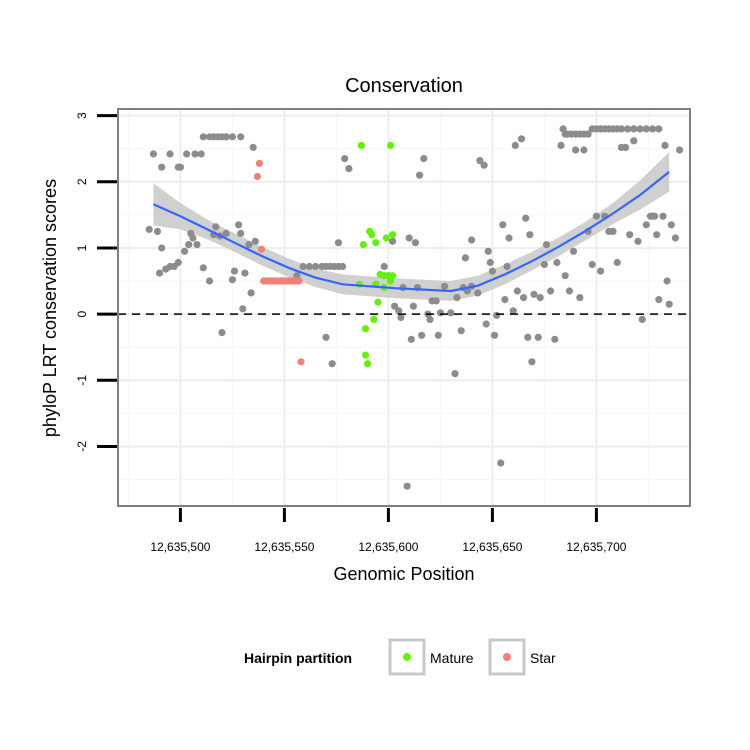 The height and width of the screenshot is (750, 750). Describe the element at coordinates (507, 657) in the screenshot. I see `legend-dot-star` at that location.